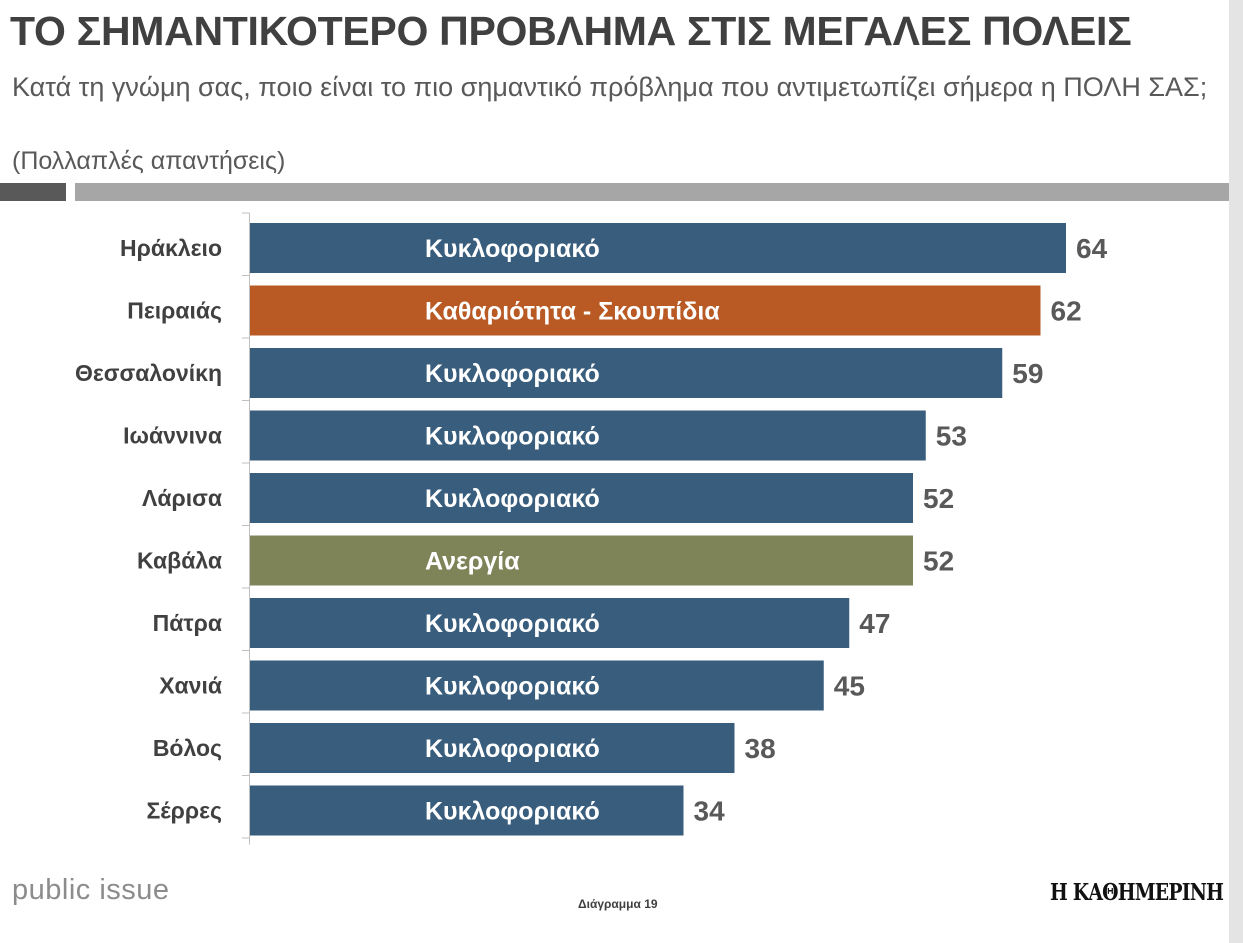 This screenshot has height=943, width=1243. I want to click on publisher-logo: Η ΚΑΘΗΜΕΡΙΝΗ, so click(1137, 892).